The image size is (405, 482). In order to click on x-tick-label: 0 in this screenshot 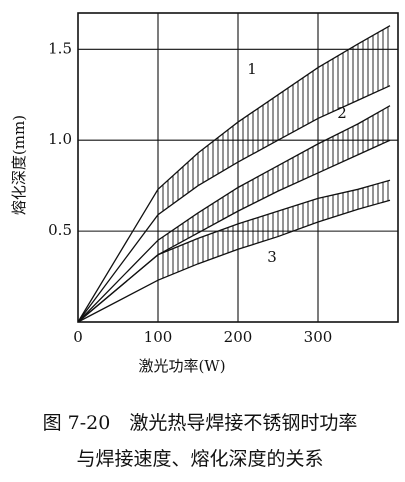, I will do `click(78, 337)`.